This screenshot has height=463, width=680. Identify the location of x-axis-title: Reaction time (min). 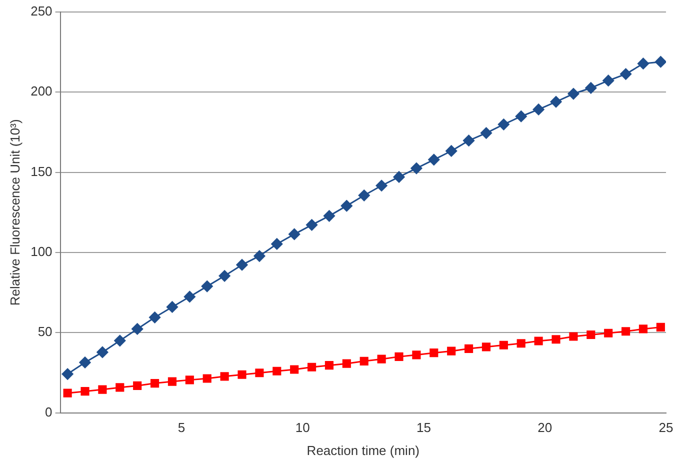
(363, 450).